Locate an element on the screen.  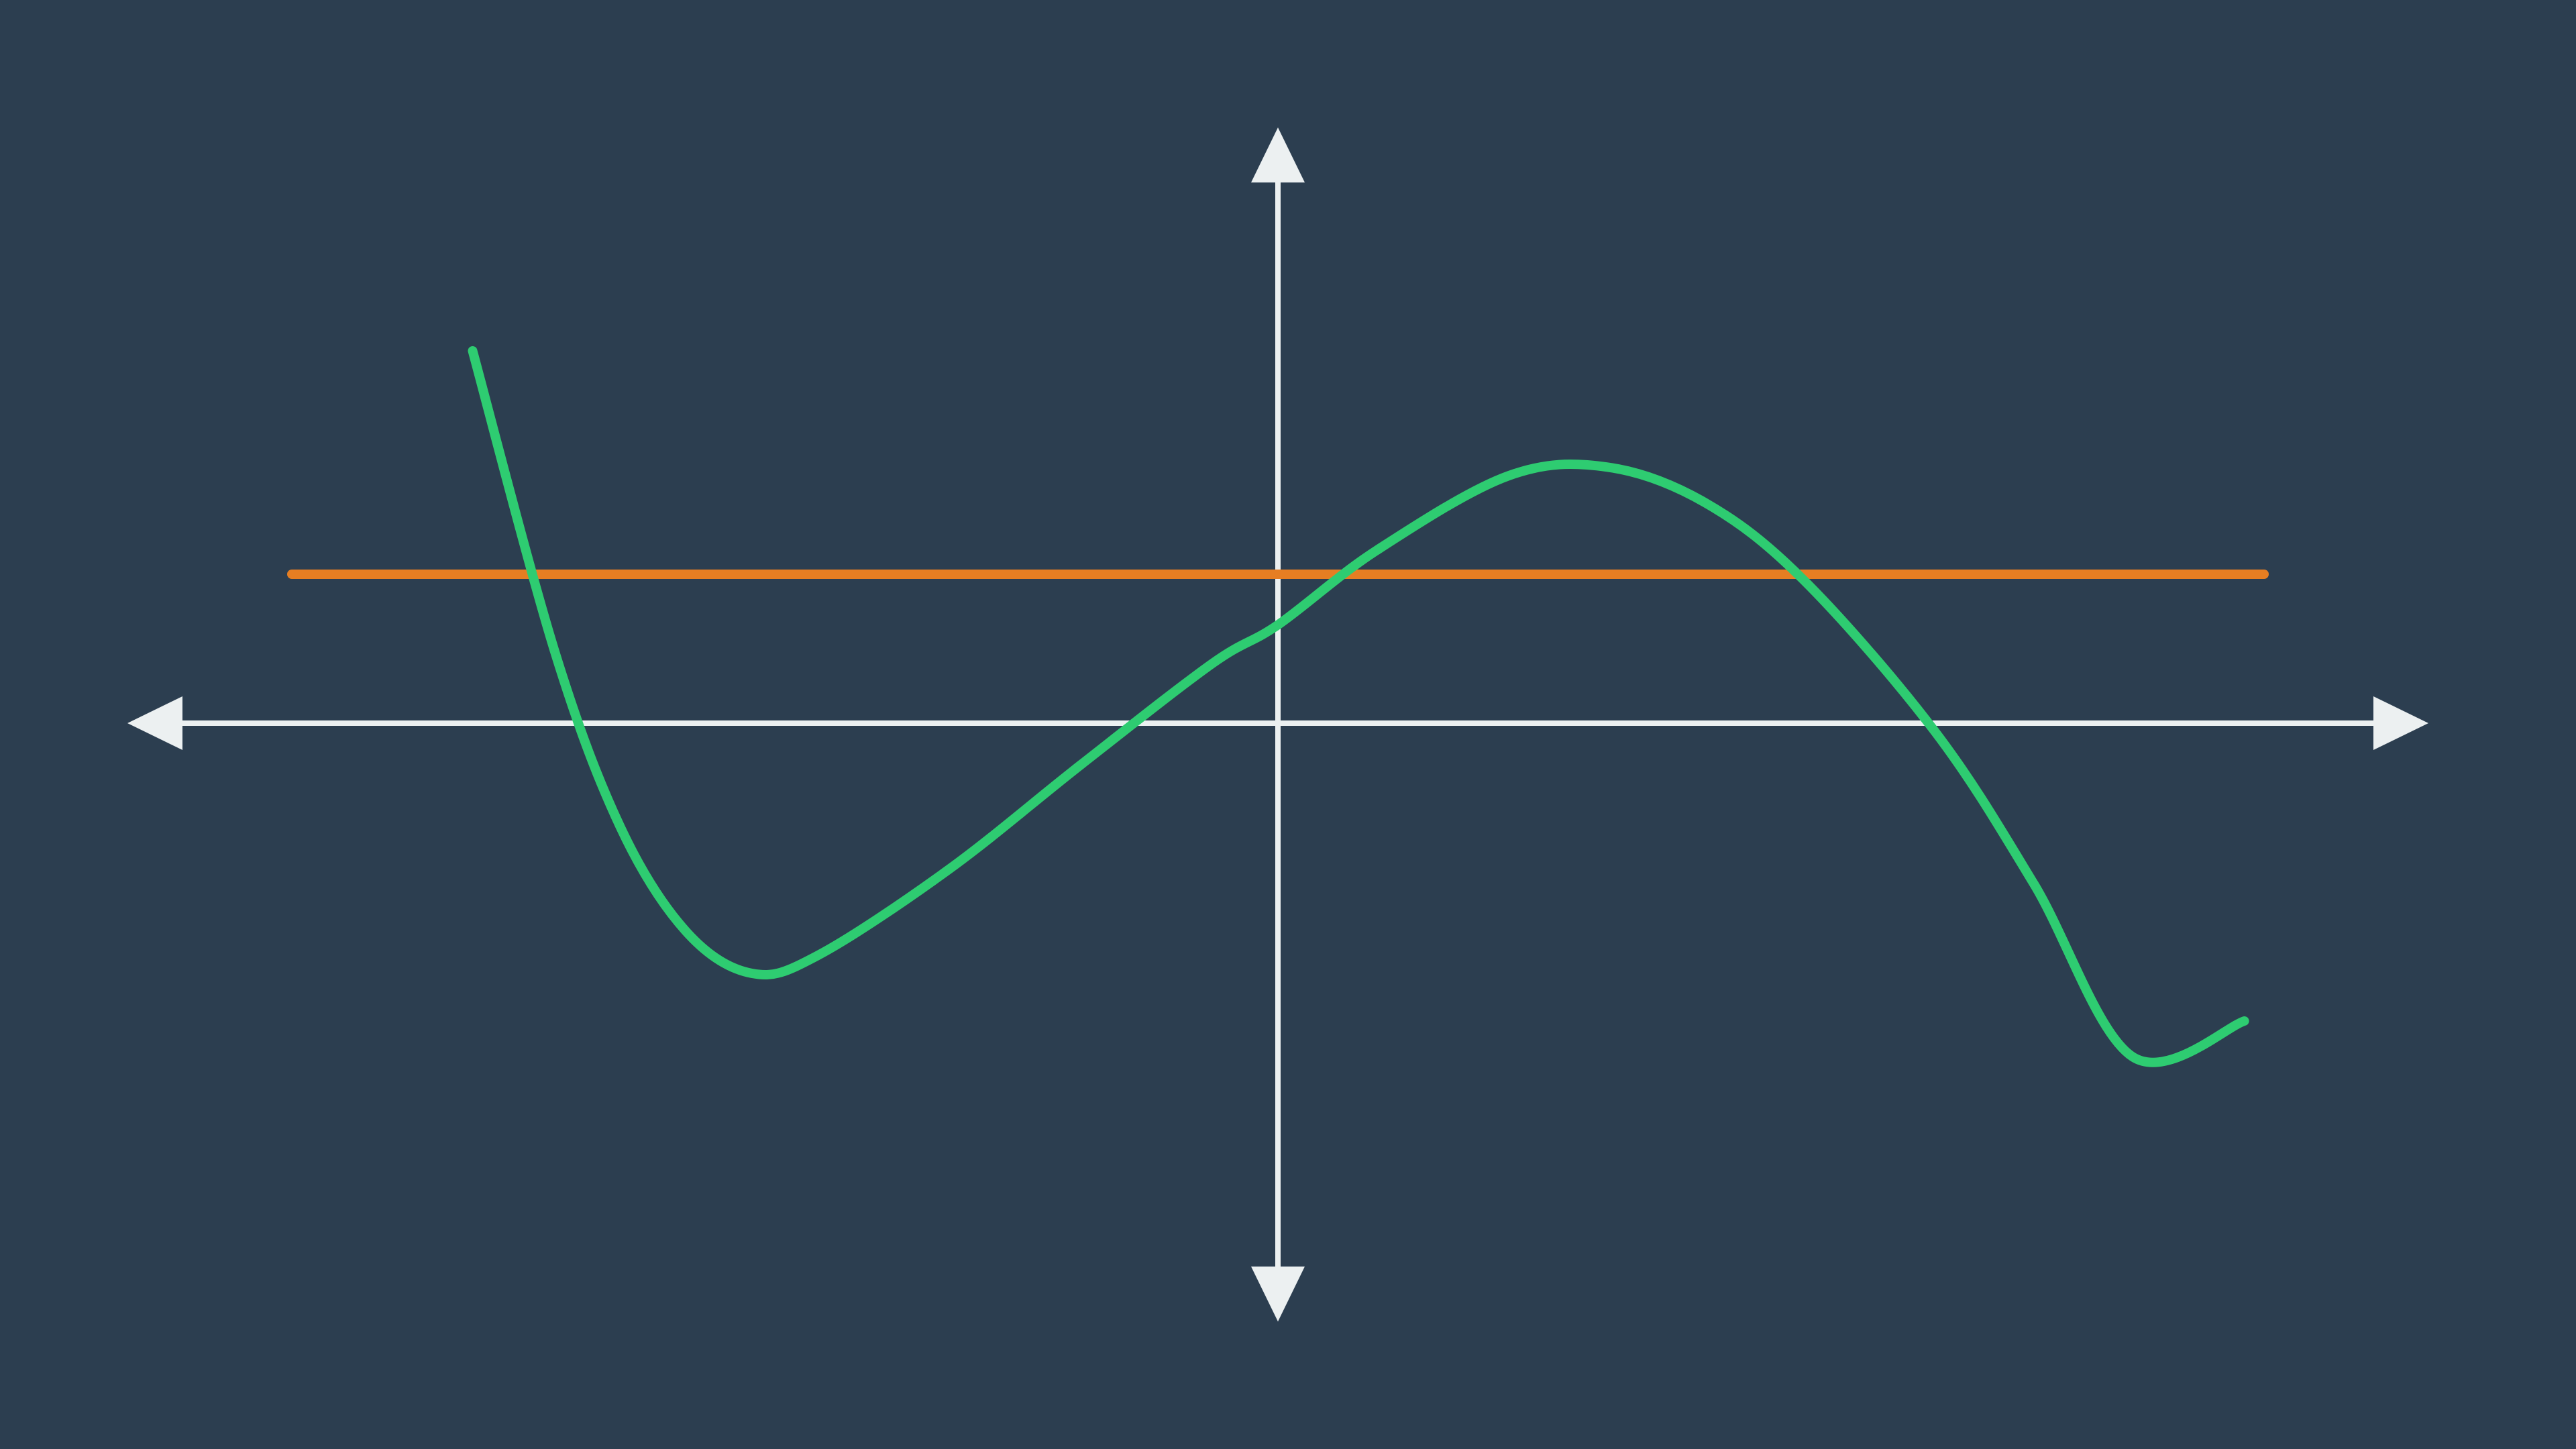
x-axis-arrow-left is located at coordinates (154, 723).